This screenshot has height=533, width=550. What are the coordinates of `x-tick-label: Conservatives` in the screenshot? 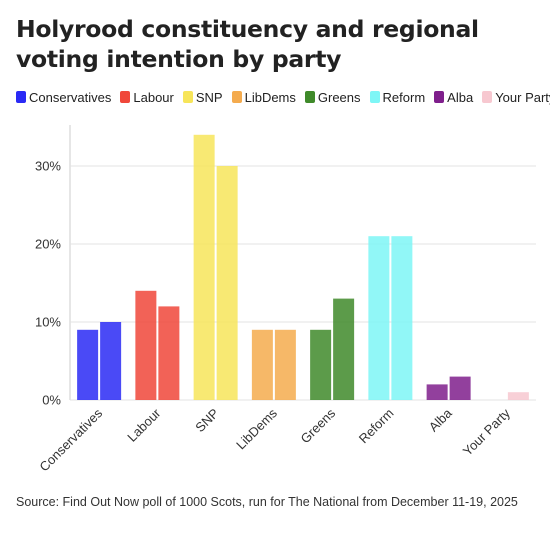 It's located at (70, 439).